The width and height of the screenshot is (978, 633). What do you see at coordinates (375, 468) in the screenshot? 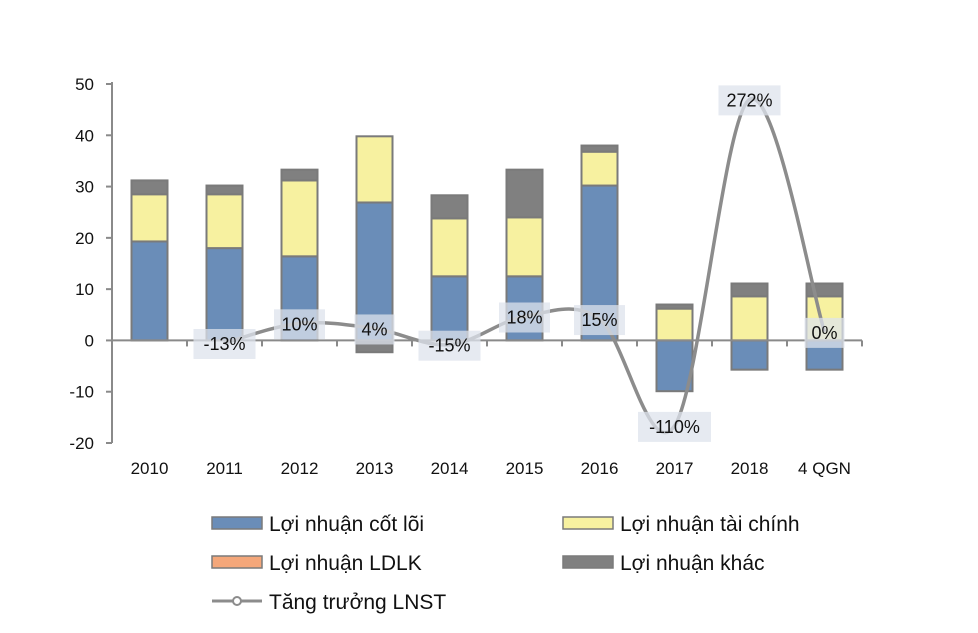
I see `x-tick-label: 2013` at bounding box center [375, 468].